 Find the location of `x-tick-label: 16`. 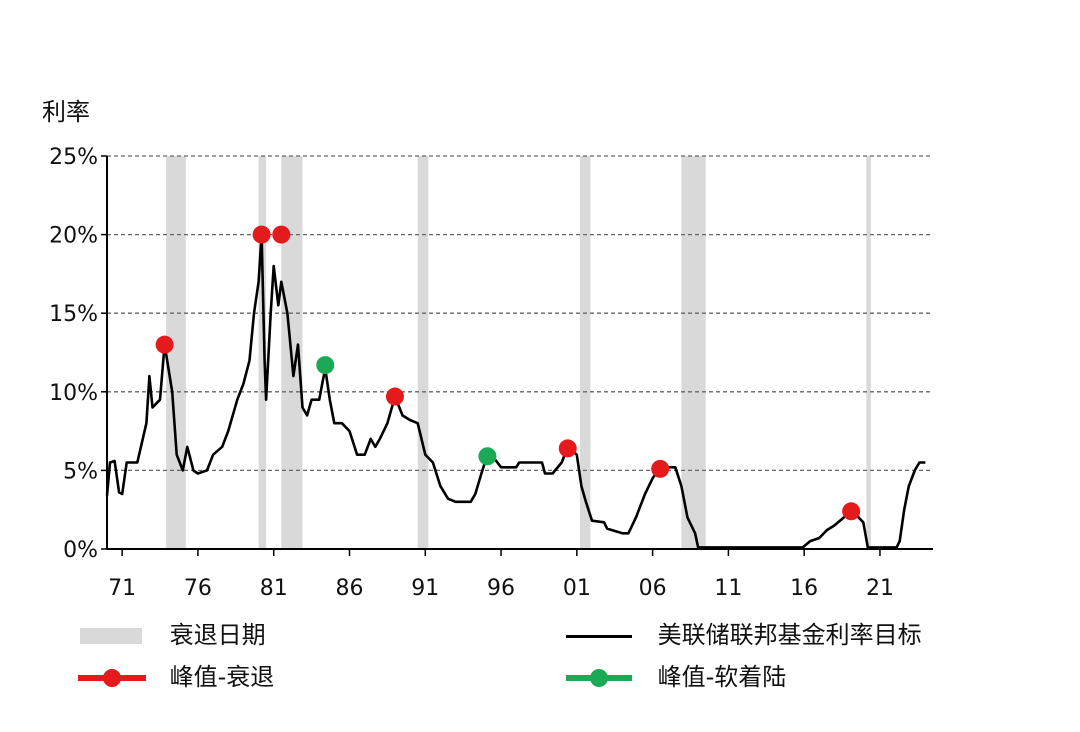

x-tick-label: 16 is located at coordinates (804, 588).